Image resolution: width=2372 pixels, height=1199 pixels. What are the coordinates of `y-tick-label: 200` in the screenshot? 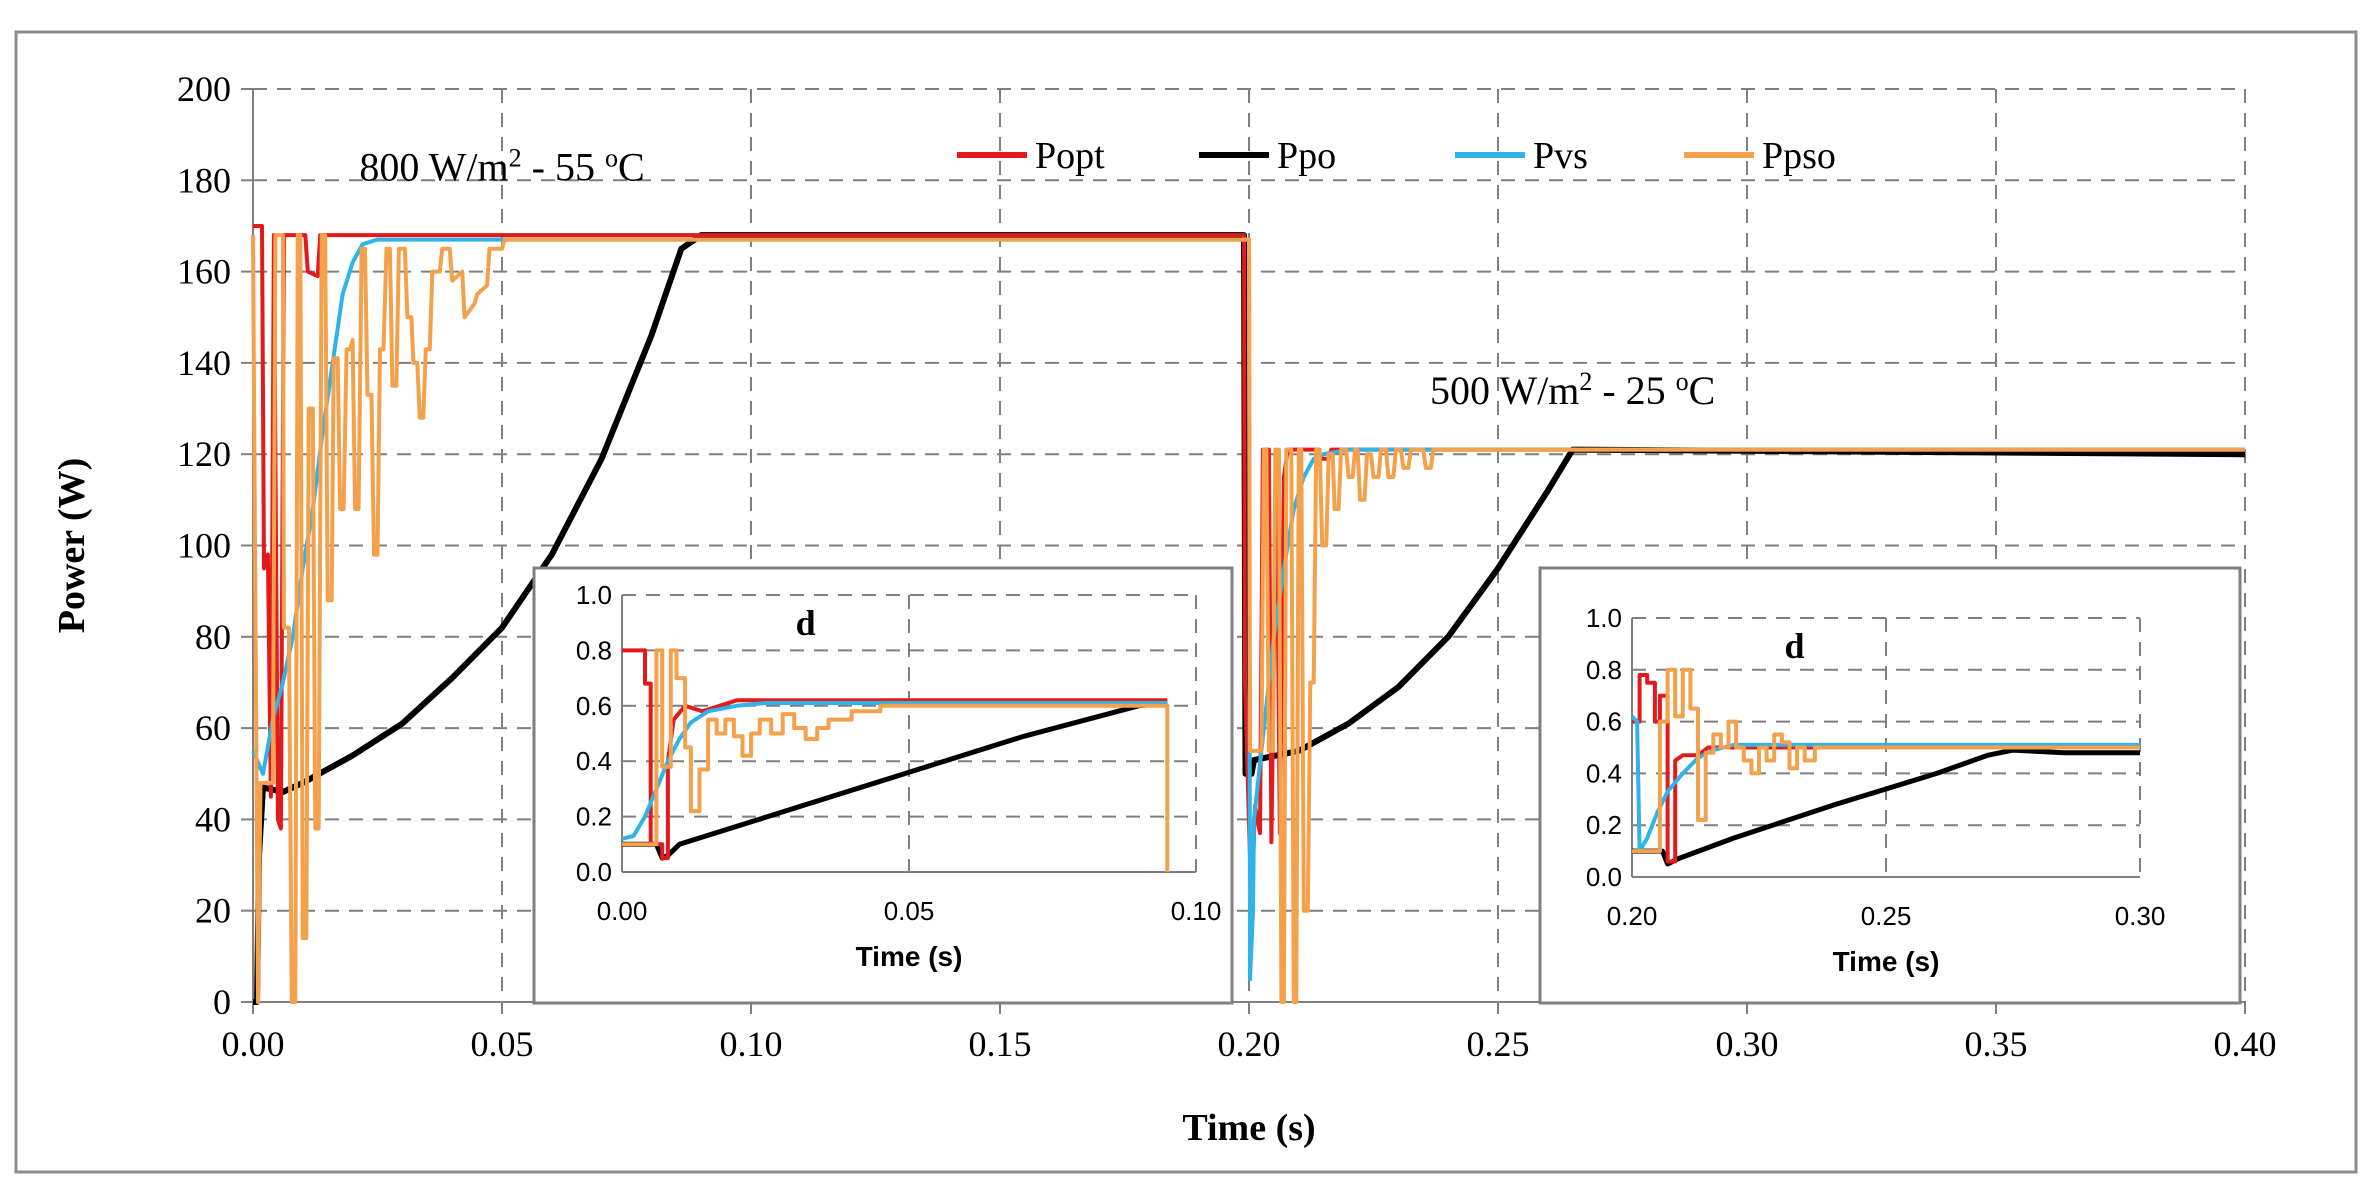 It's located at (204, 89).